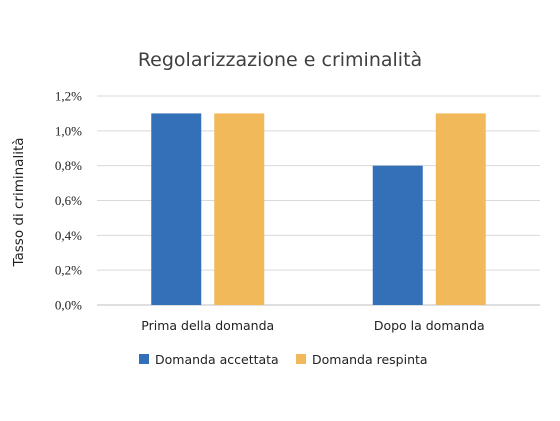 This screenshot has width=560, height=421. Describe the element at coordinates (68, 130) in the screenshot. I see `y-tick-label: 1,0%` at that location.